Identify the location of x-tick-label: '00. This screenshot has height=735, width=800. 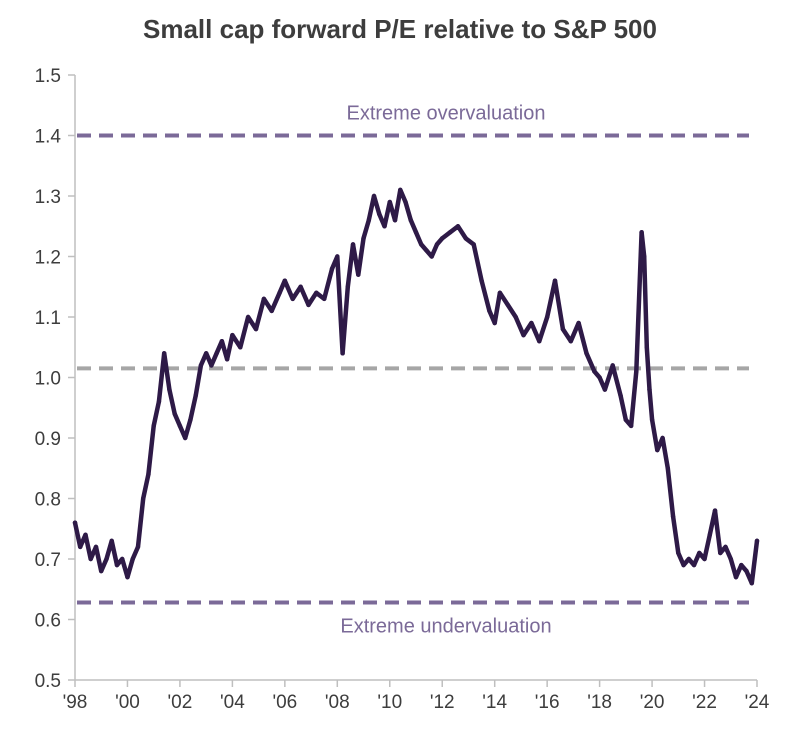
(127, 702).